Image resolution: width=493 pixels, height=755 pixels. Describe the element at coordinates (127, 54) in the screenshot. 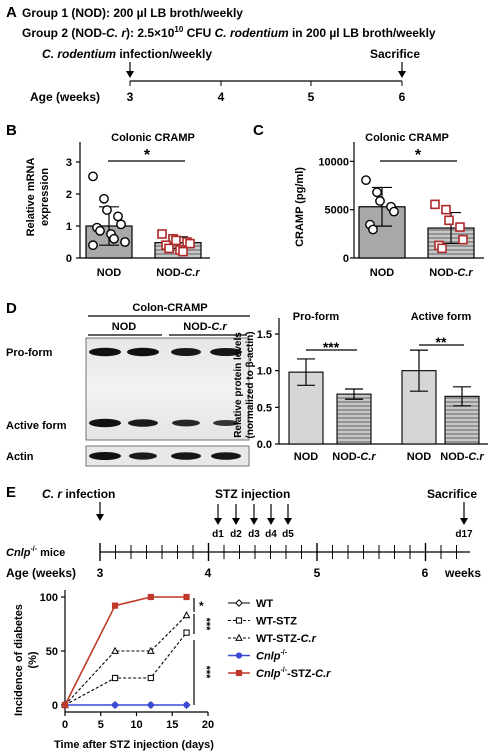

I see `infection-label: C. rodentium infection/weekly` at that location.